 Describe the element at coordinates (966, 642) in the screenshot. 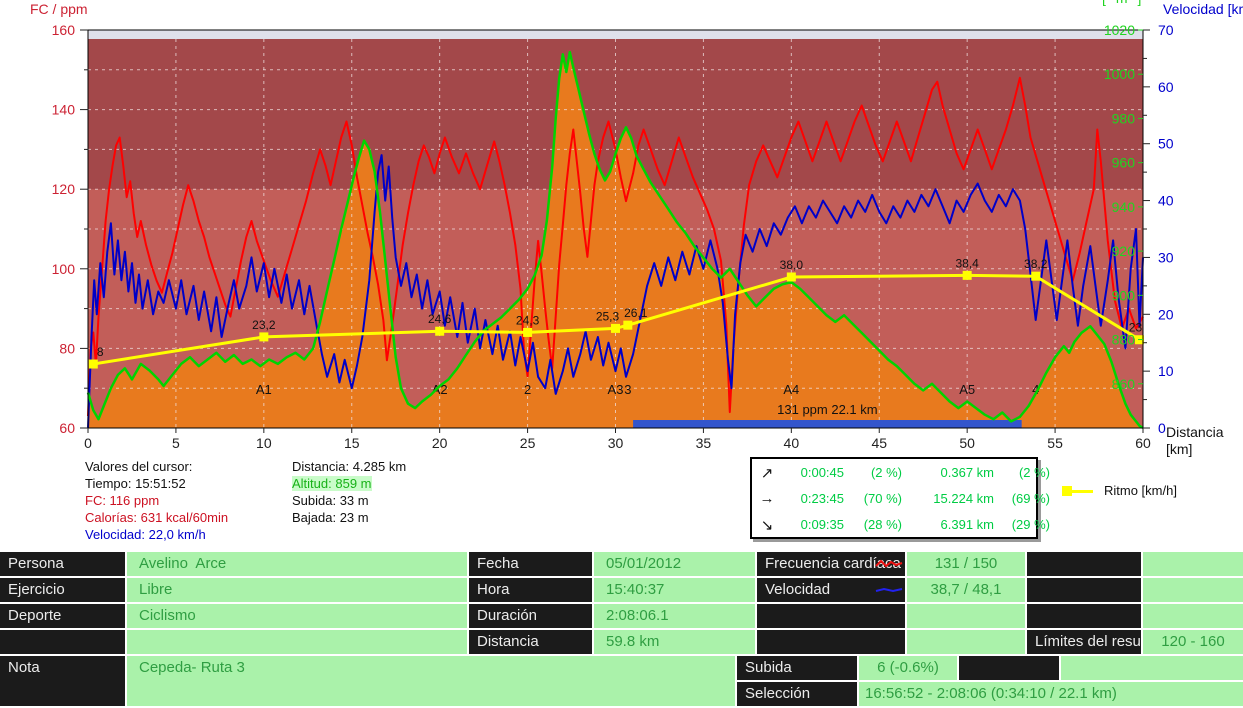

I see `empty-value-r4c` at that location.